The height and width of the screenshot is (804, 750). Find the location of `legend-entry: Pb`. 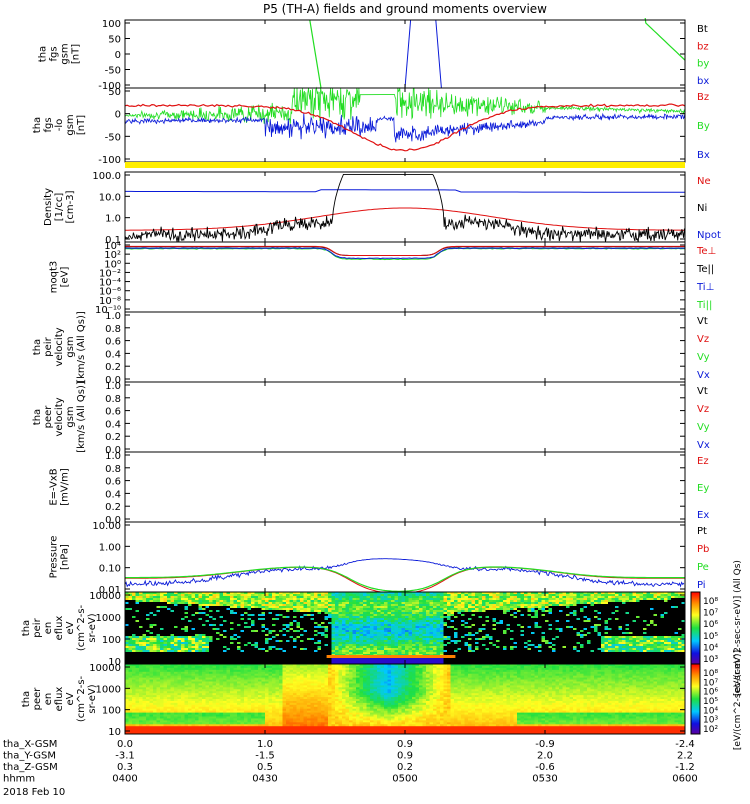

legend-entry: Pb is located at coordinates (703, 549).